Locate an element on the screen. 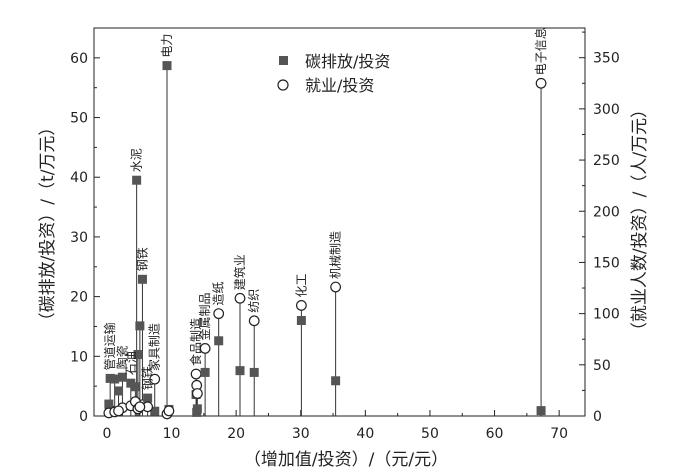 This screenshot has width=684, height=472. y-right-tick-label: 100 is located at coordinates (606, 315).